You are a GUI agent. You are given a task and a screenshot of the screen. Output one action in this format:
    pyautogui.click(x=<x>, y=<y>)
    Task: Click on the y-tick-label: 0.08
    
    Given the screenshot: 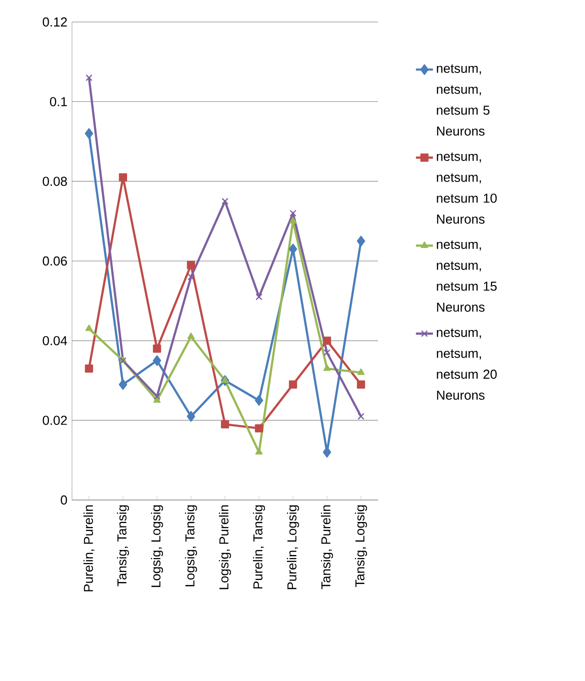 What is the action you would take?
    pyautogui.click(x=54, y=181)
    